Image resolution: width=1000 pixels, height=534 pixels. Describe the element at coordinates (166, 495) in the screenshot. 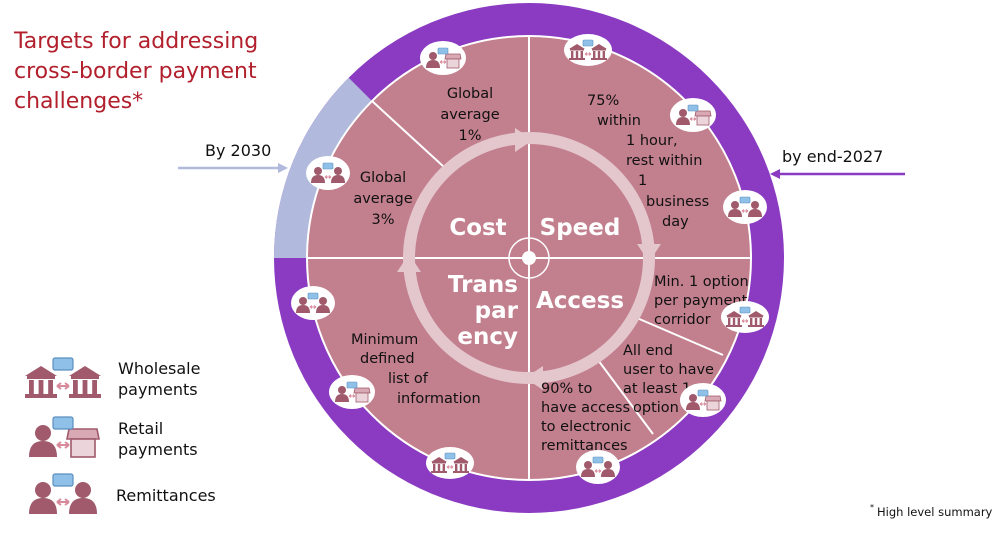

I see `legend-label: Remittances` at that location.